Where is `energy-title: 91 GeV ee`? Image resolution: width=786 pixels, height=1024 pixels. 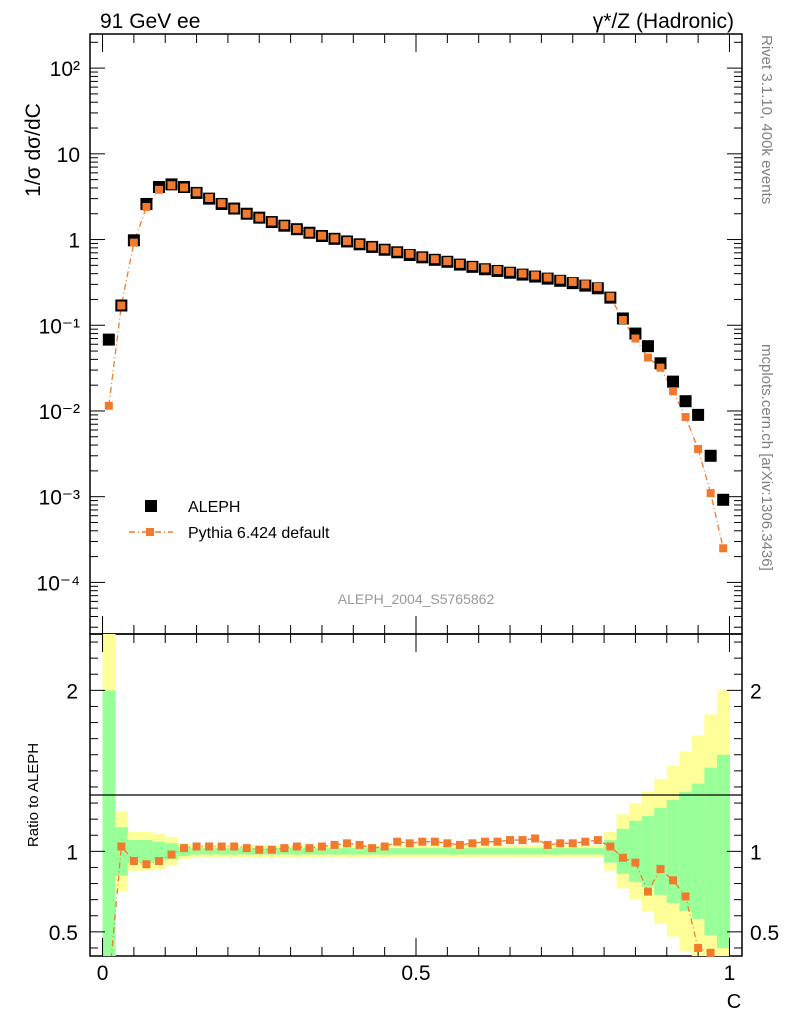 energy-title: 91 GeV ee is located at coordinates (150, 21).